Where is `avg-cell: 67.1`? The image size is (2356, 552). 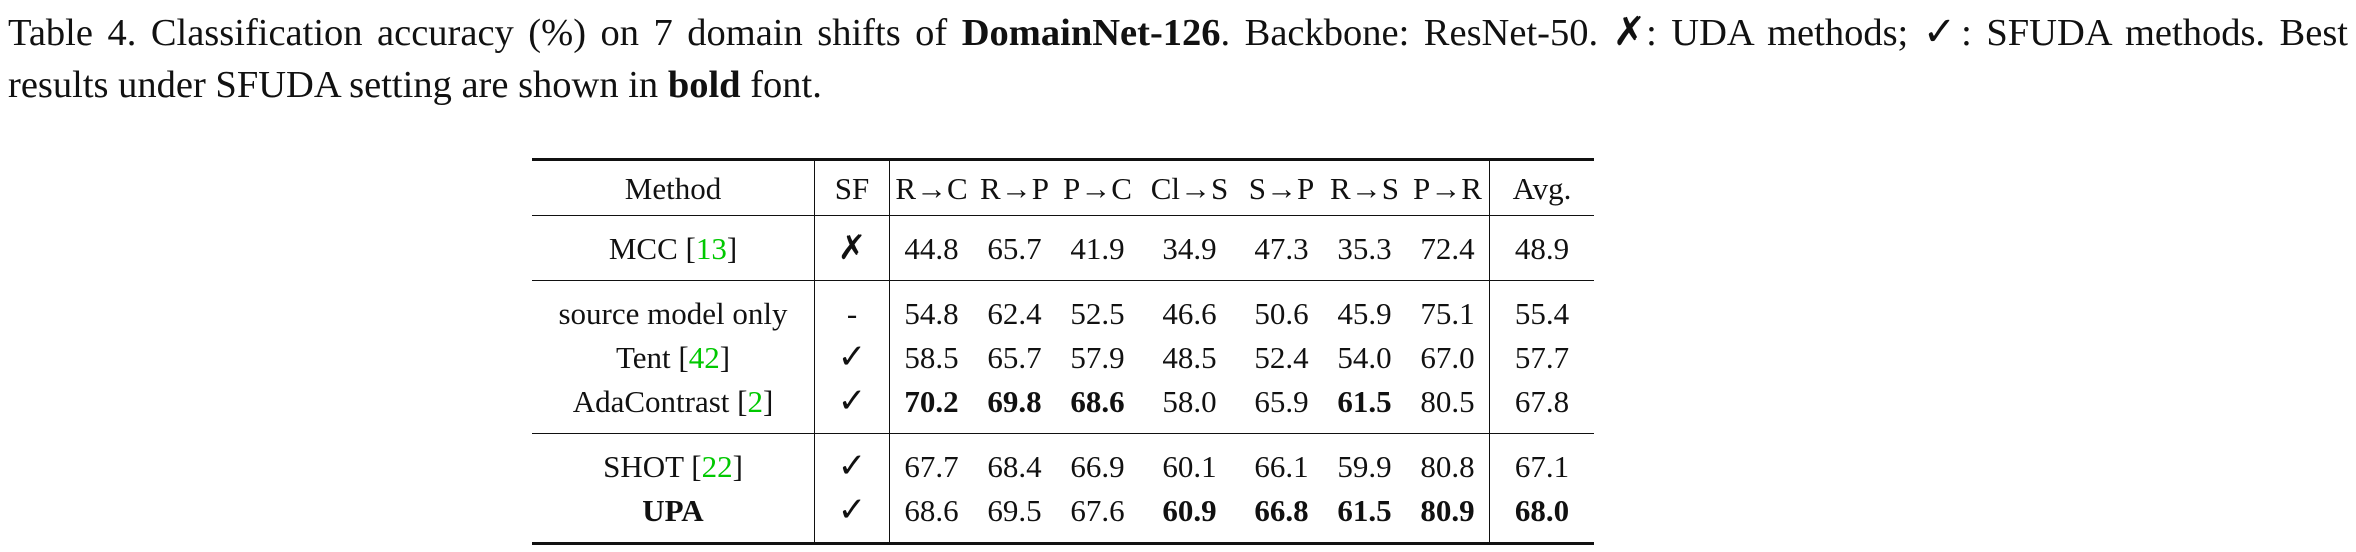 avg-cell: 67.1 is located at coordinates (1541, 460).